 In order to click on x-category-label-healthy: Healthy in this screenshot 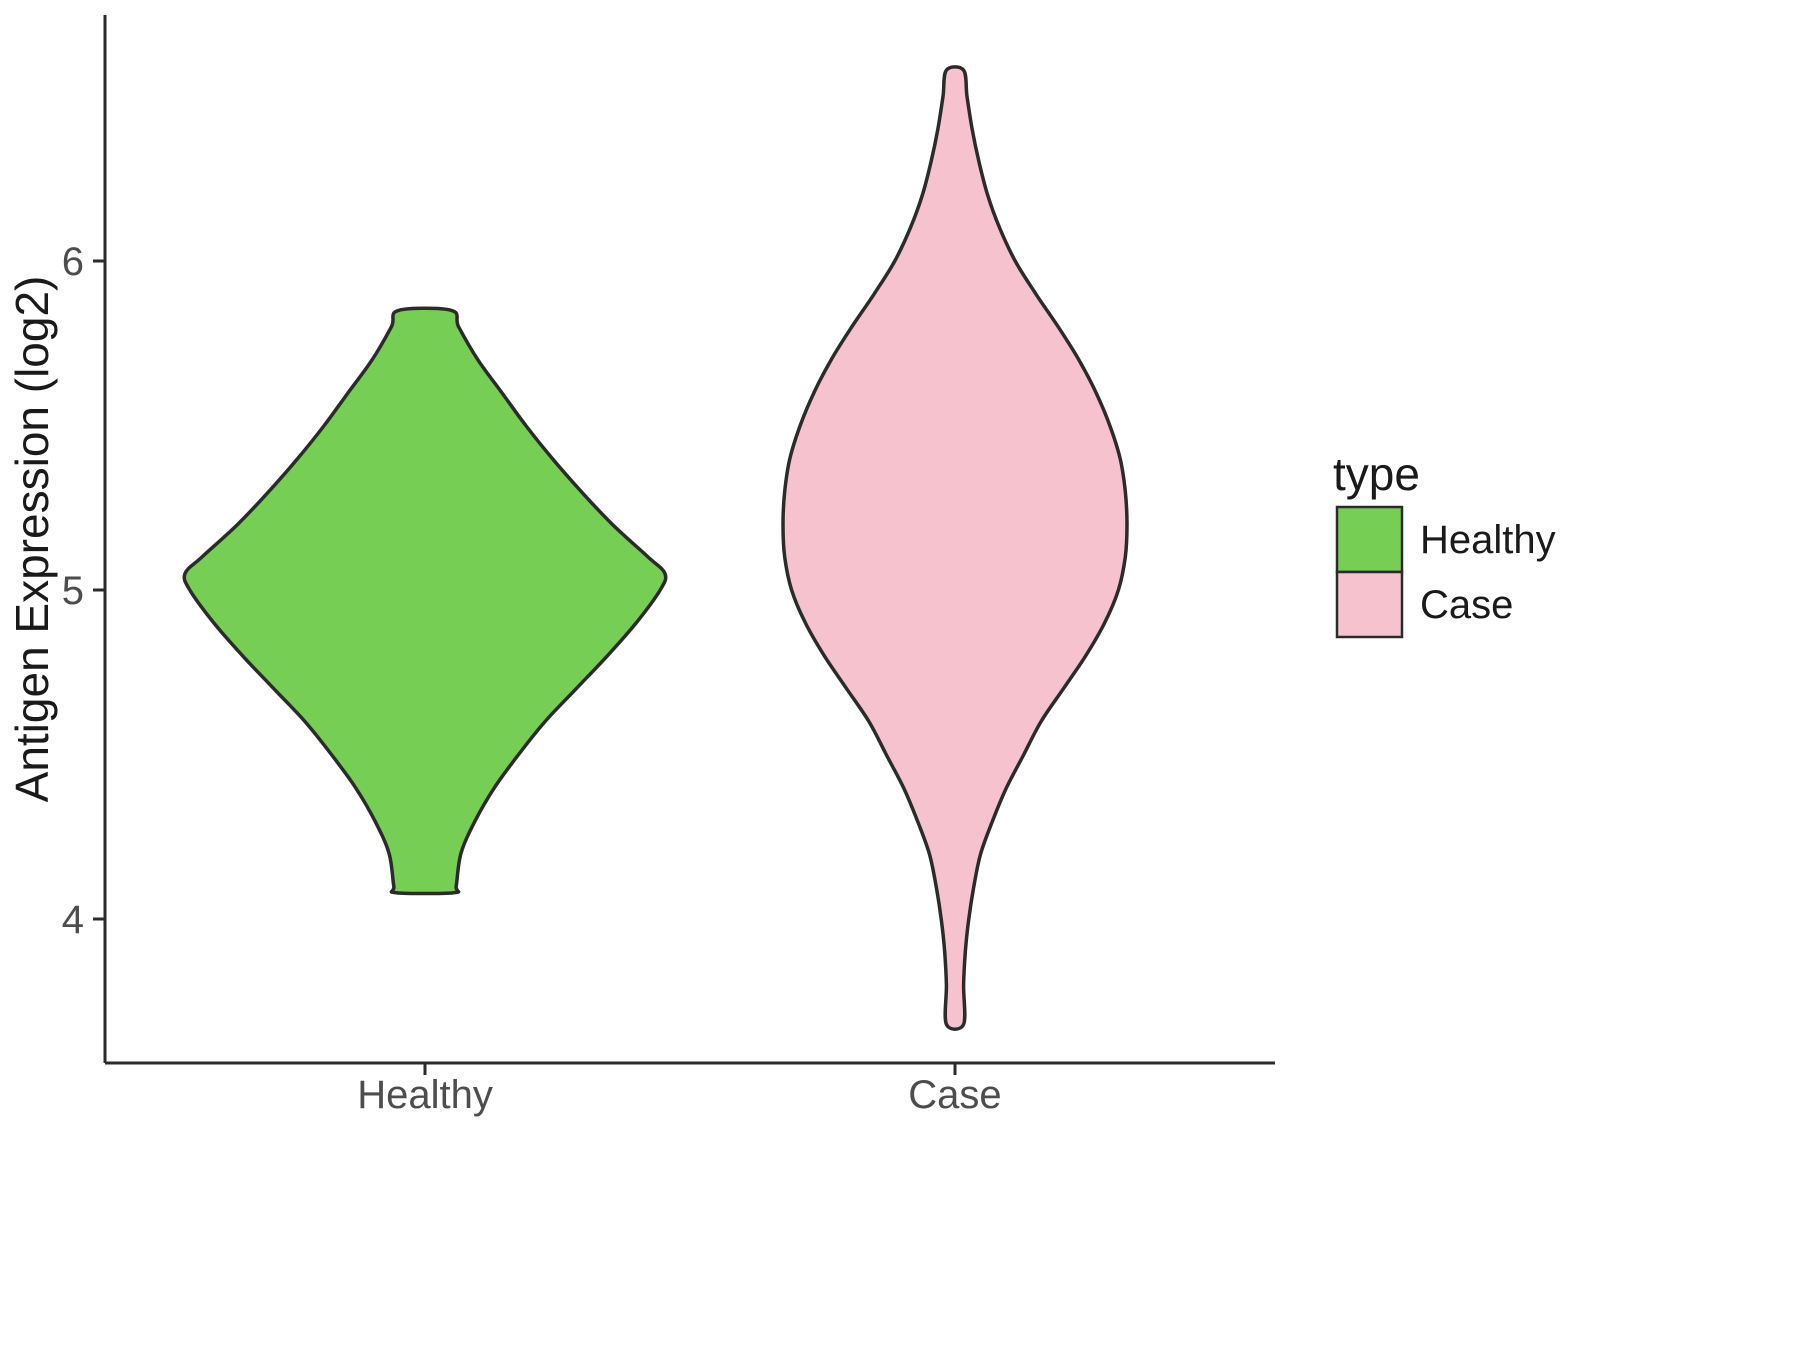, I will do `click(425, 1095)`.